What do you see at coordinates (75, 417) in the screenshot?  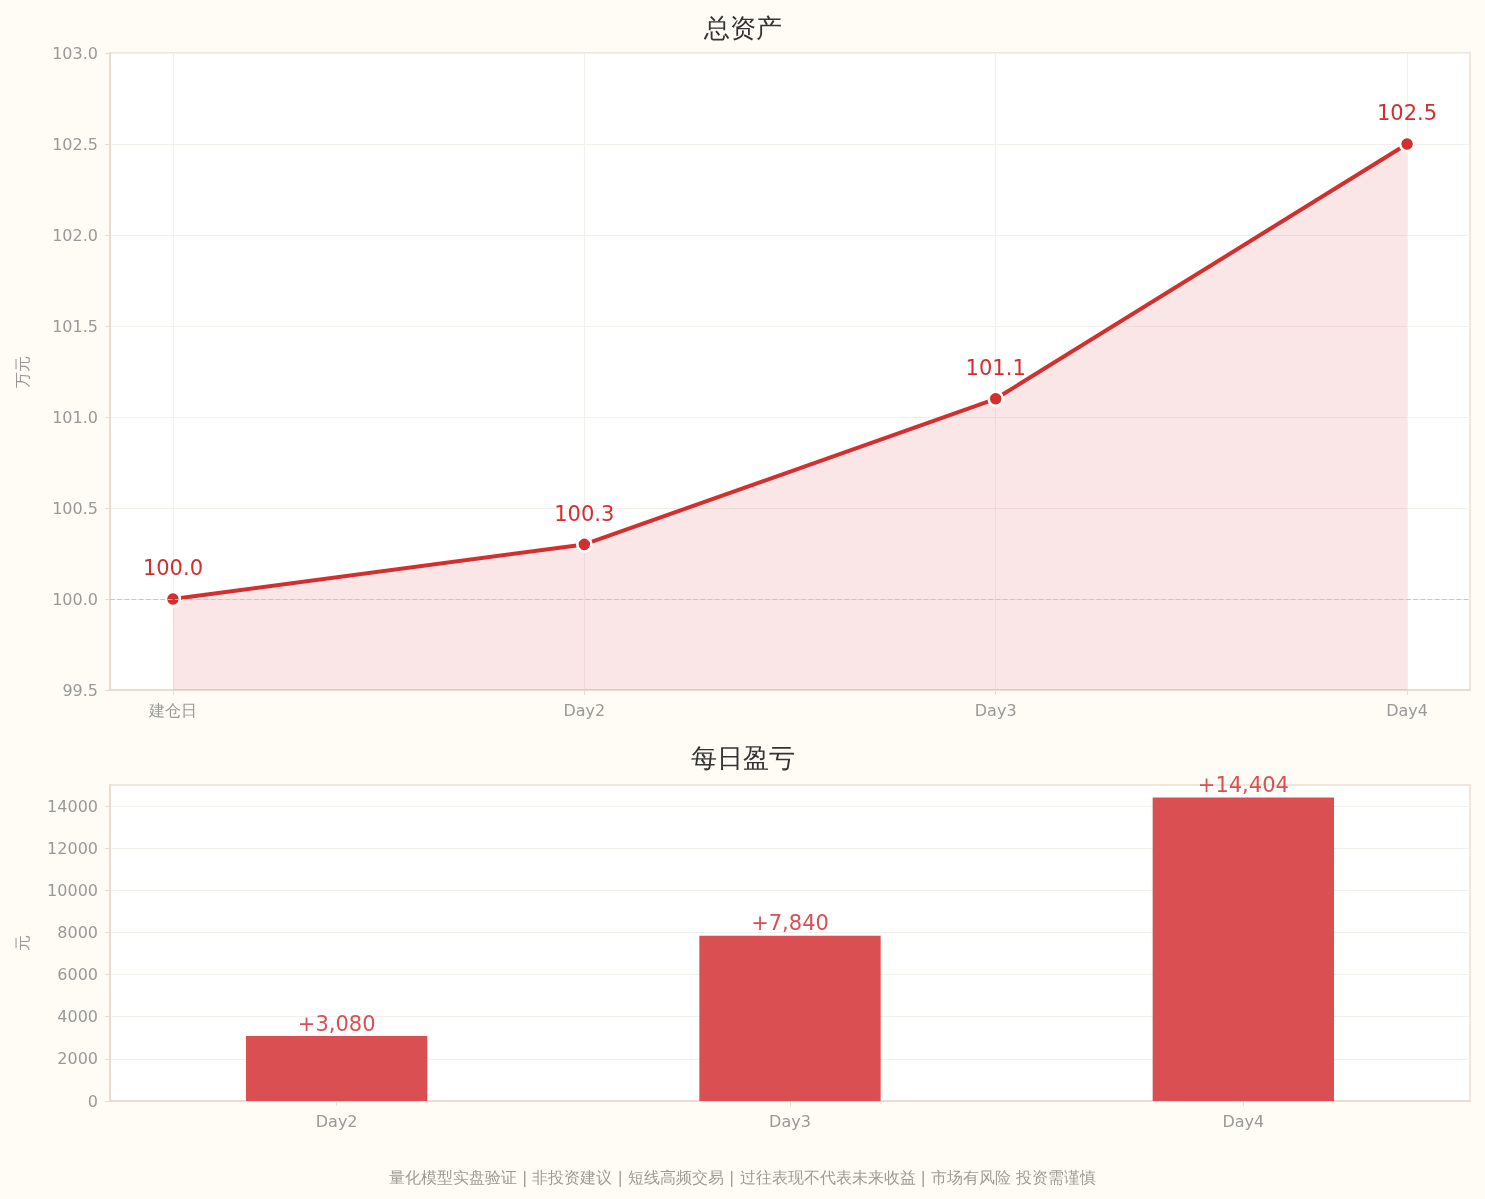 I see `y-tick-label: 101.0` at bounding box center [75, 417].